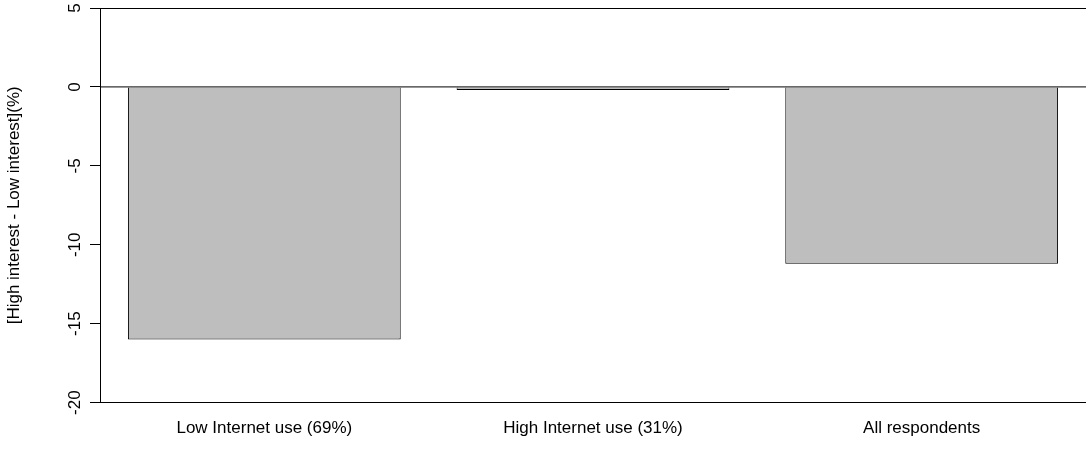  What do you see at coordinates (75, 8) in the screenshot?
I see `y-tick-label: 5` at bounding box center [75, 8].